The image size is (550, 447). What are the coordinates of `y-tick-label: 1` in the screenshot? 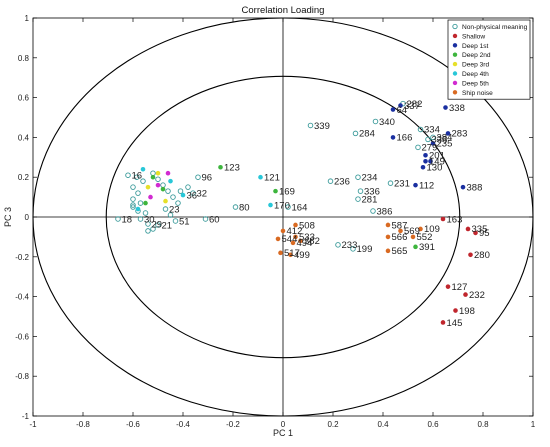 It's located at (27, 18).